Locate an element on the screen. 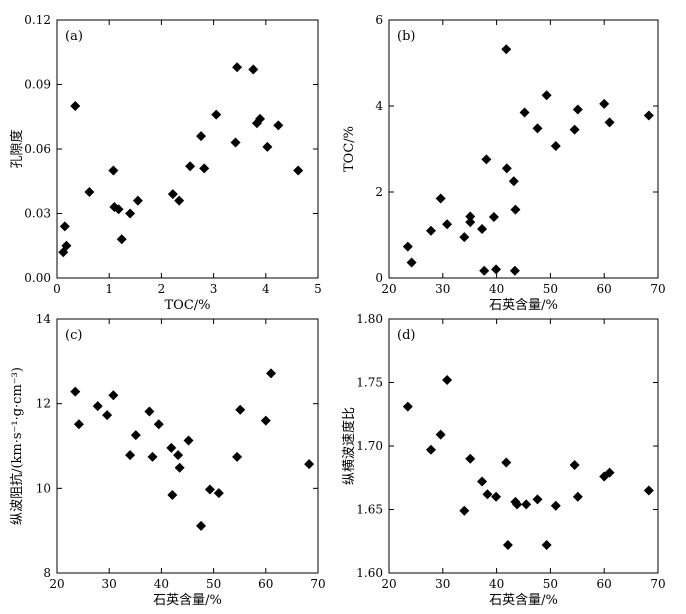 This screenshot has width=686, height=614. y-tick-label-a: 0.00 is located at coordinates (37, 278).